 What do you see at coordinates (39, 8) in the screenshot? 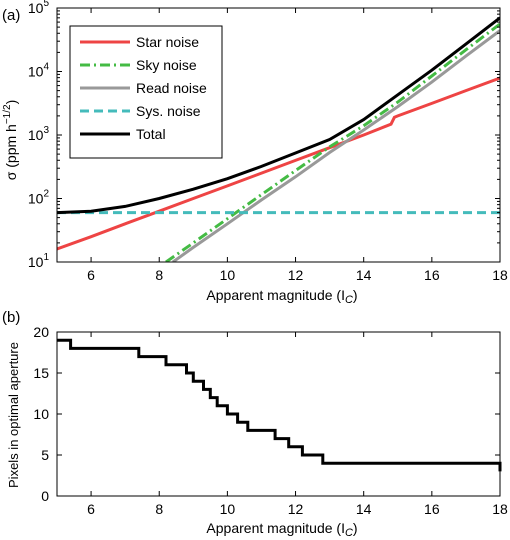
I see `y-tick-label: 105` at bounding box center [39, 8].